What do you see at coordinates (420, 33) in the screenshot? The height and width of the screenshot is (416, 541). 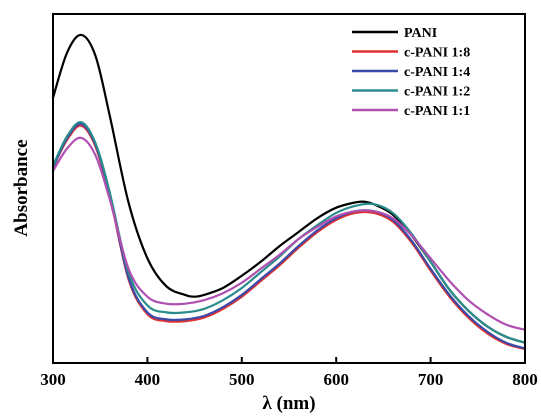 I see `legend-label-pani: PANI` at bounding box center [420, 33].